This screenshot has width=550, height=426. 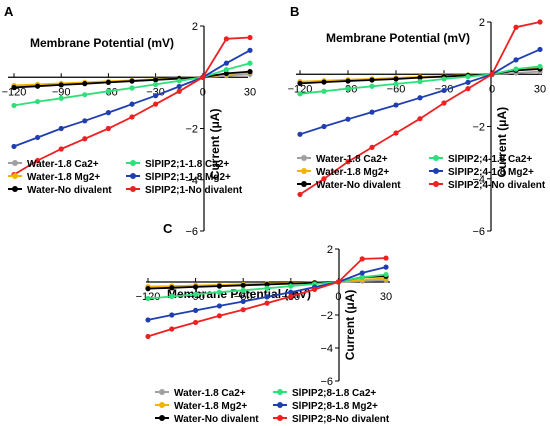 I want to click on legend-item: SlPIP2;4-1.8 Mg2+, so click(x=481, y=172).